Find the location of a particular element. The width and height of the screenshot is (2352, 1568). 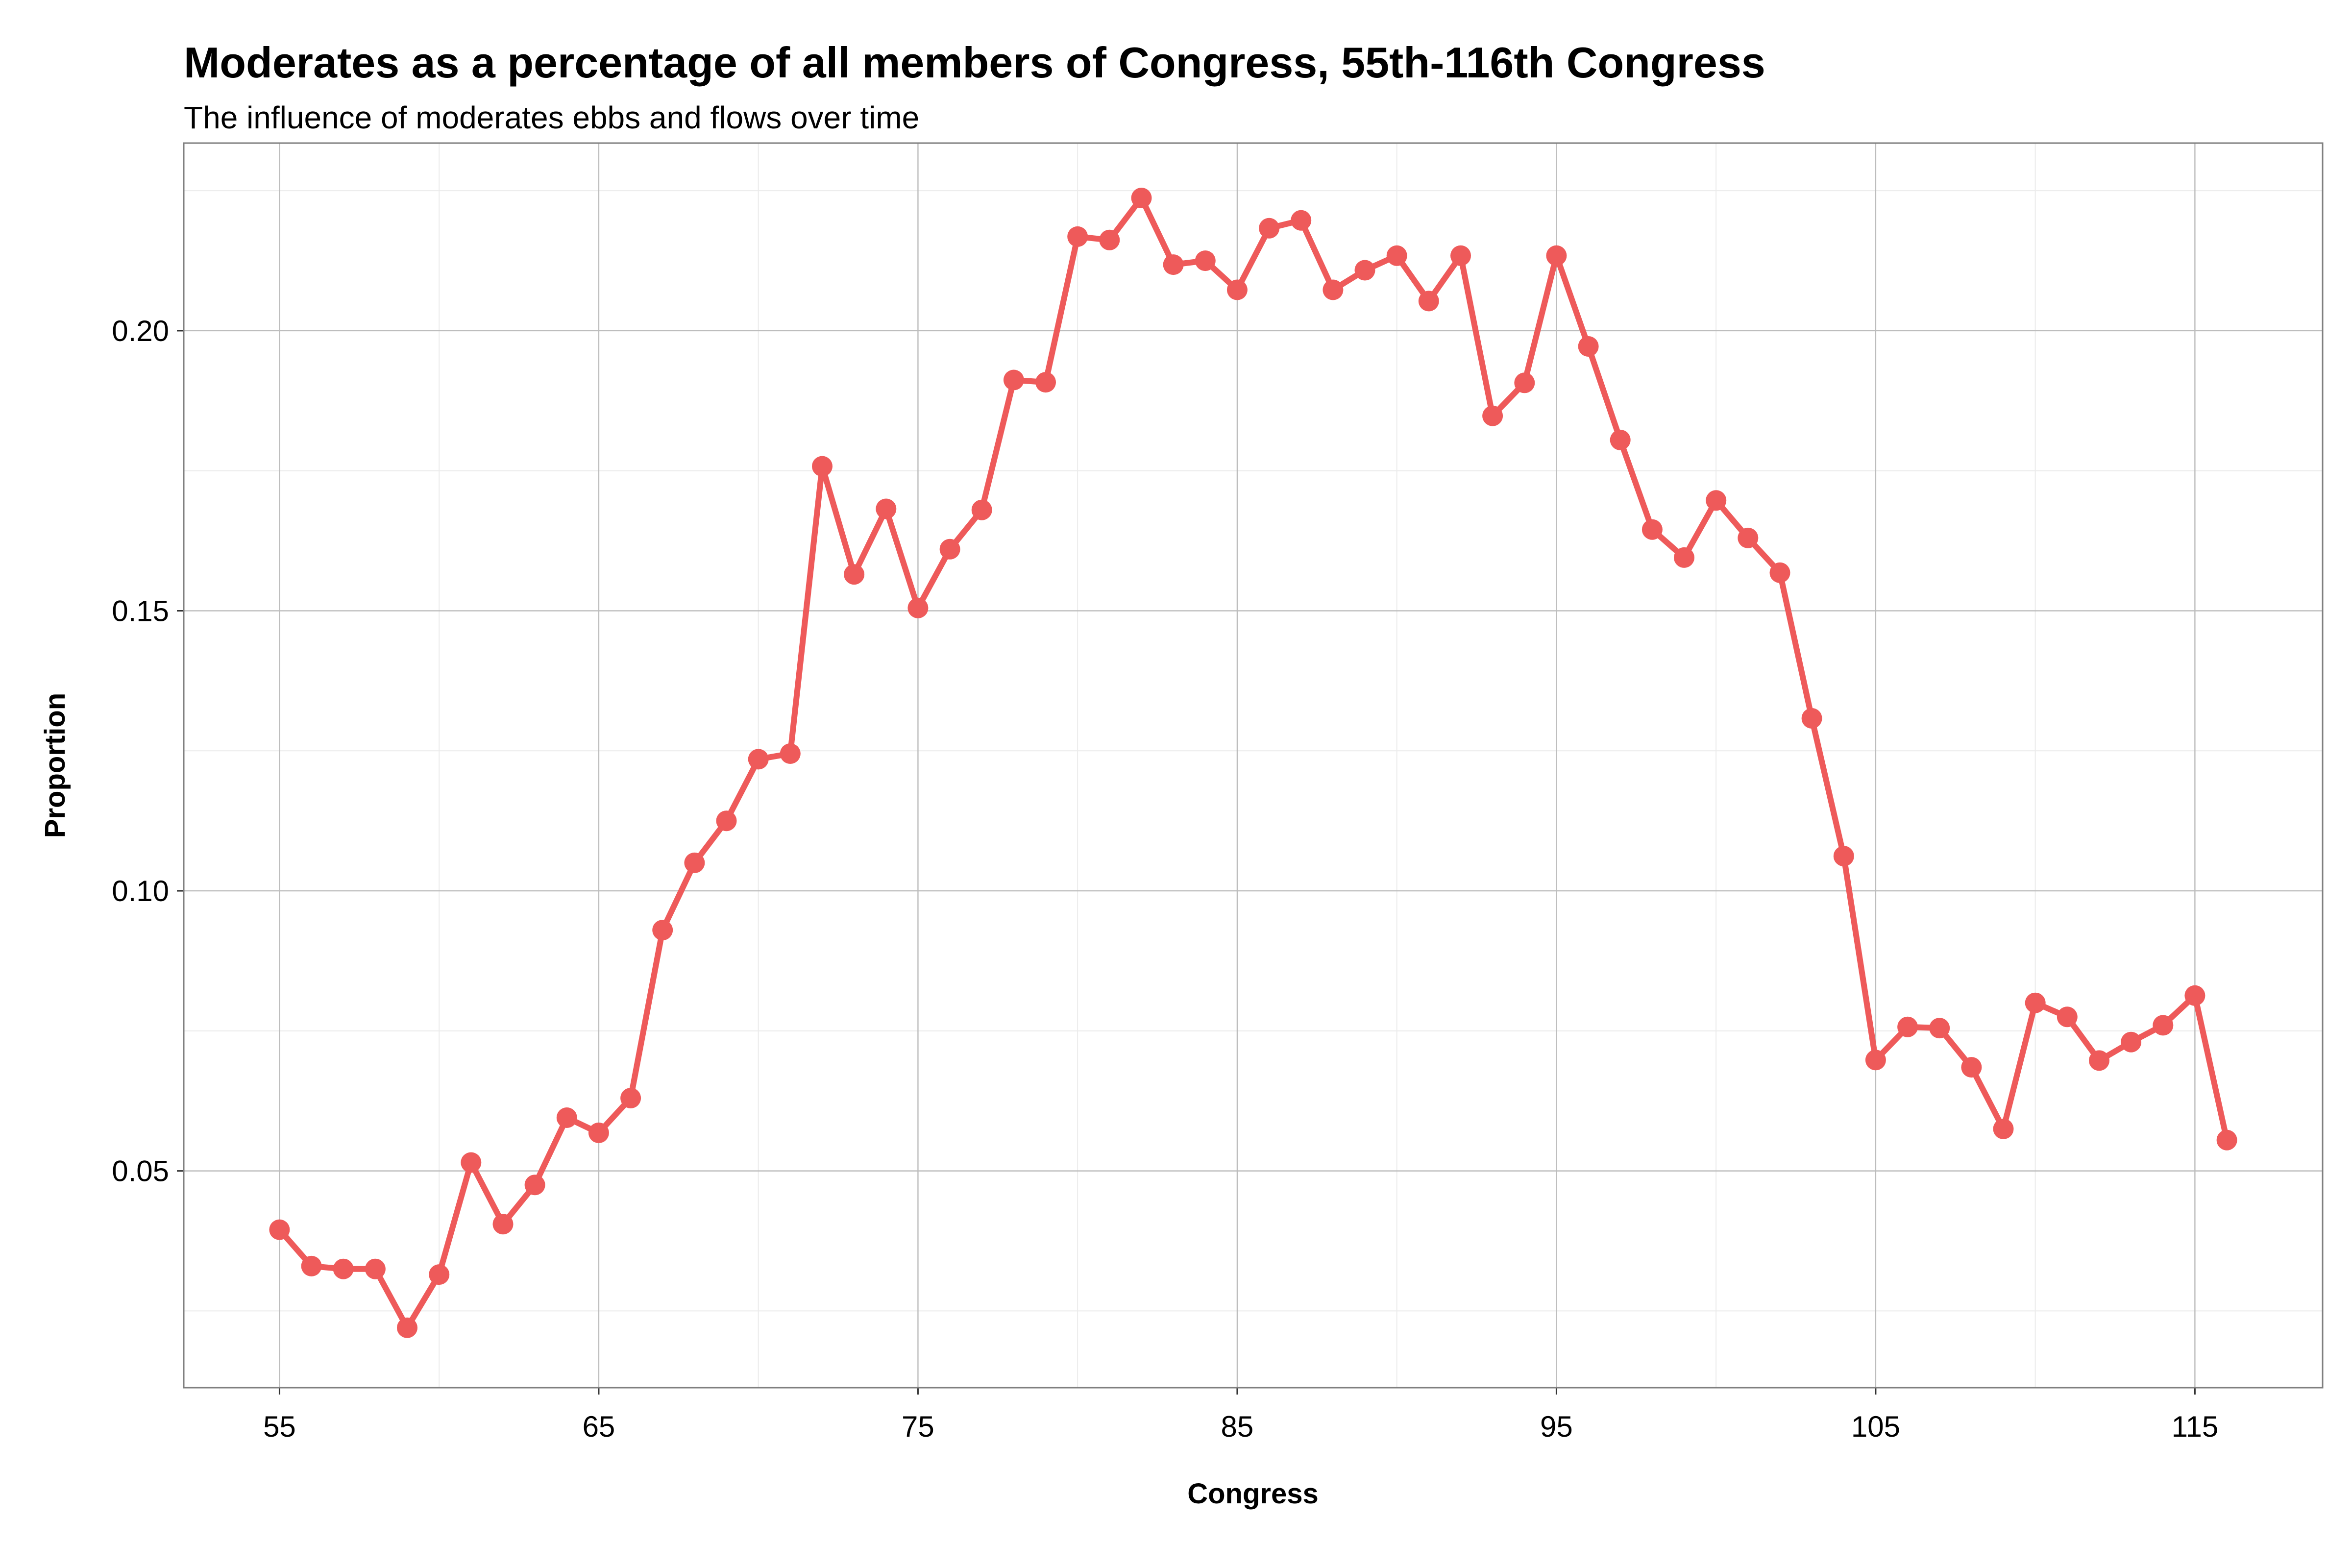

y-tick-label: 0.05 is located at coordinates (140, 1171).